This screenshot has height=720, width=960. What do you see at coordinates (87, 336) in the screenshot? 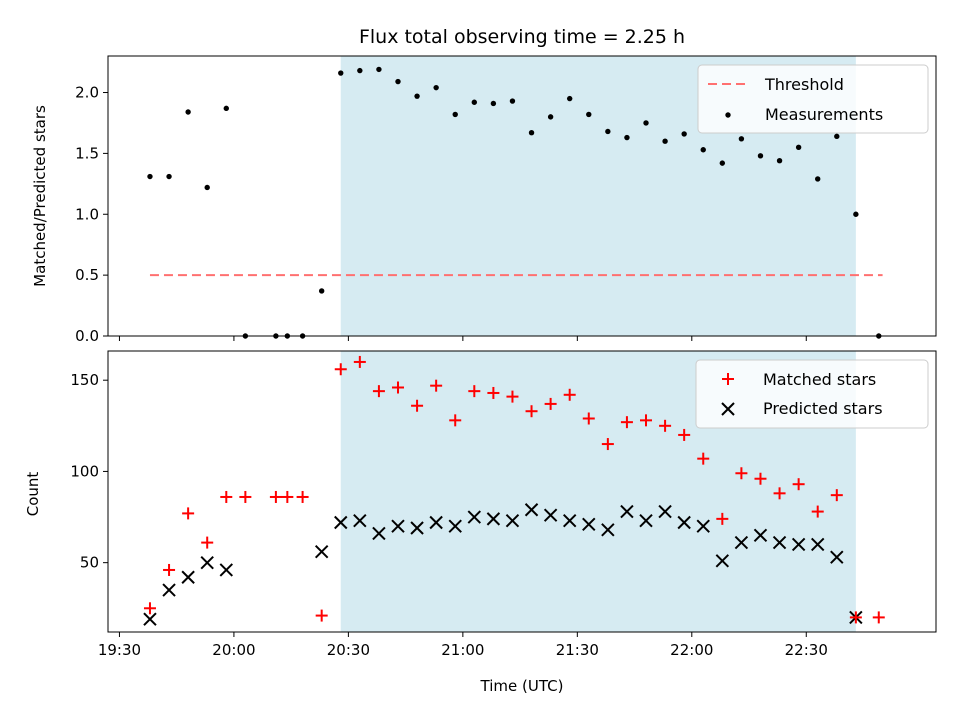
I see `top-ytick-label: 0.0` at bounding box center [87, 336].